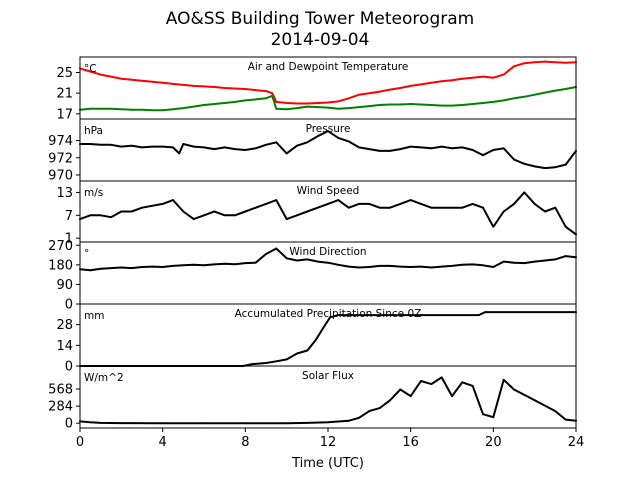 Image resolution: width=640 pixels, height=480 pixels. Describe the element at coordinates (60, 407) in the screenshot. I see `y-tick-label: 284` at that location.